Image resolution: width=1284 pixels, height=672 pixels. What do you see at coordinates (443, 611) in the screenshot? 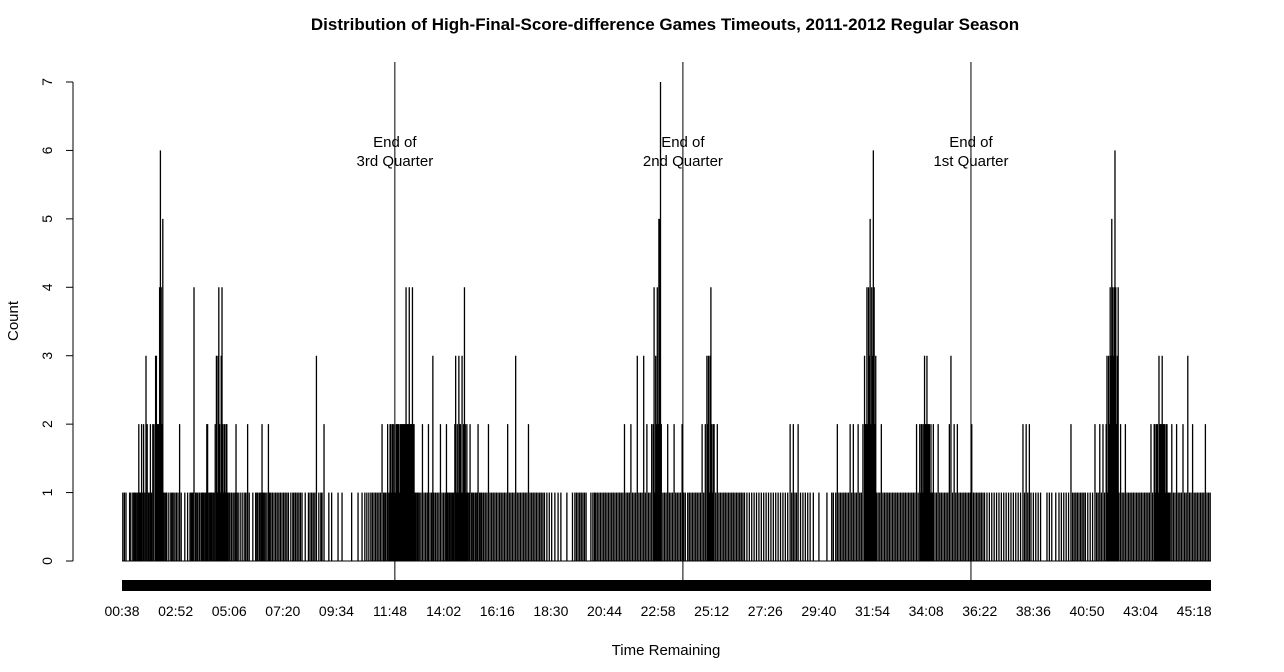
I see `x-tick-label: 14:02` at bounding box center [443, 611].